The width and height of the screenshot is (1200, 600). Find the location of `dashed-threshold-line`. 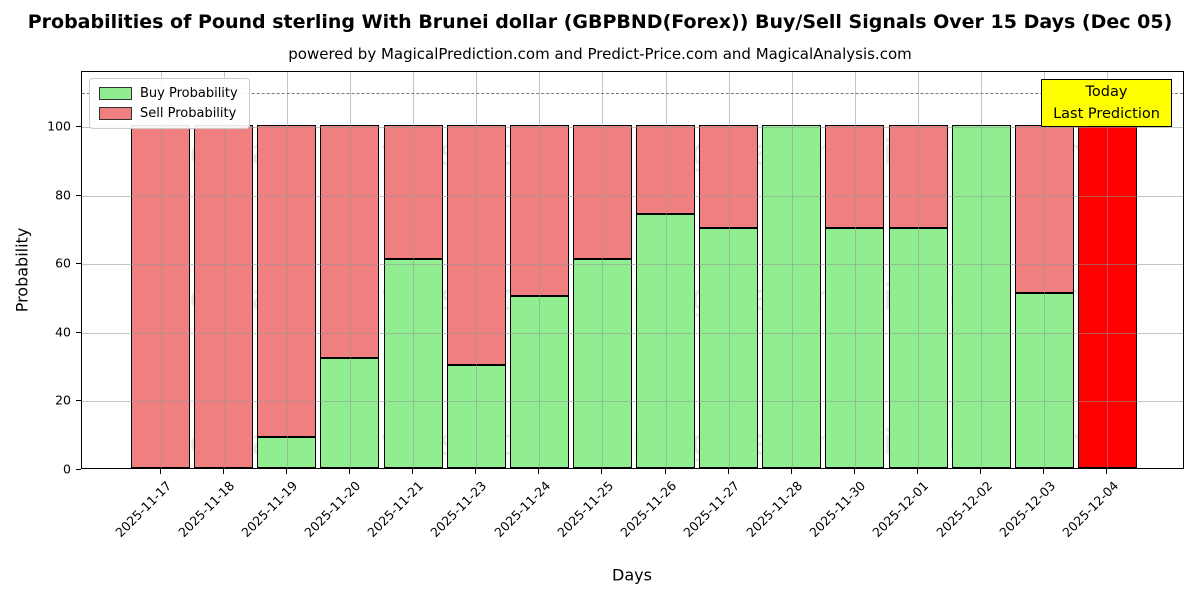

dashed-threshold-line is located at coordinates (632, 93).